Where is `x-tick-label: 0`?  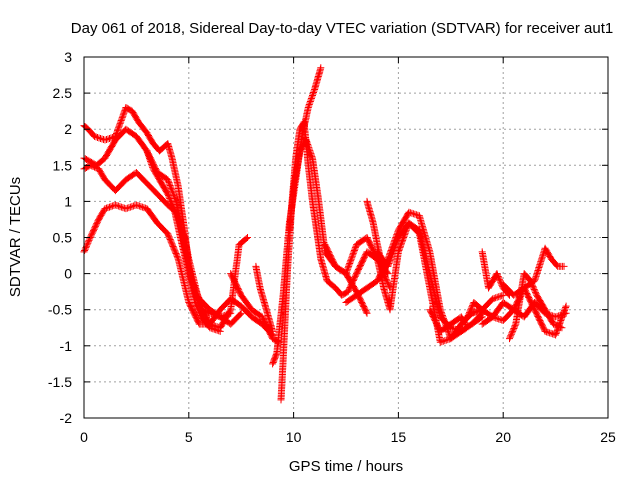
x-tick-label: 0 is located at coordinates (84, 437).